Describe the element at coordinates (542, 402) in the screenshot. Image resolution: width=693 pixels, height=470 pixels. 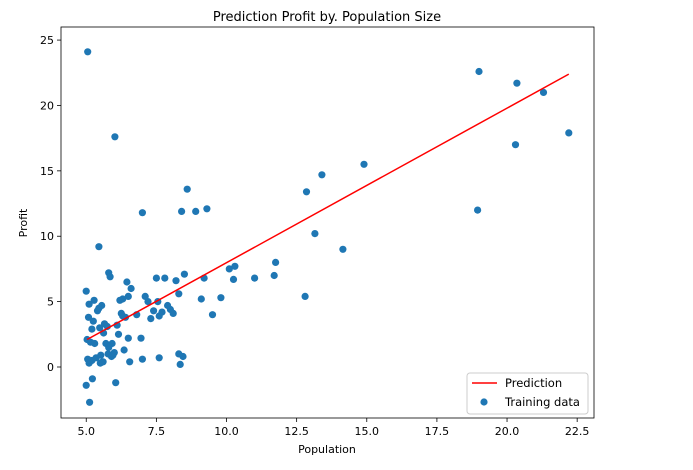
I see `legend-training-label: Training data` at that location.